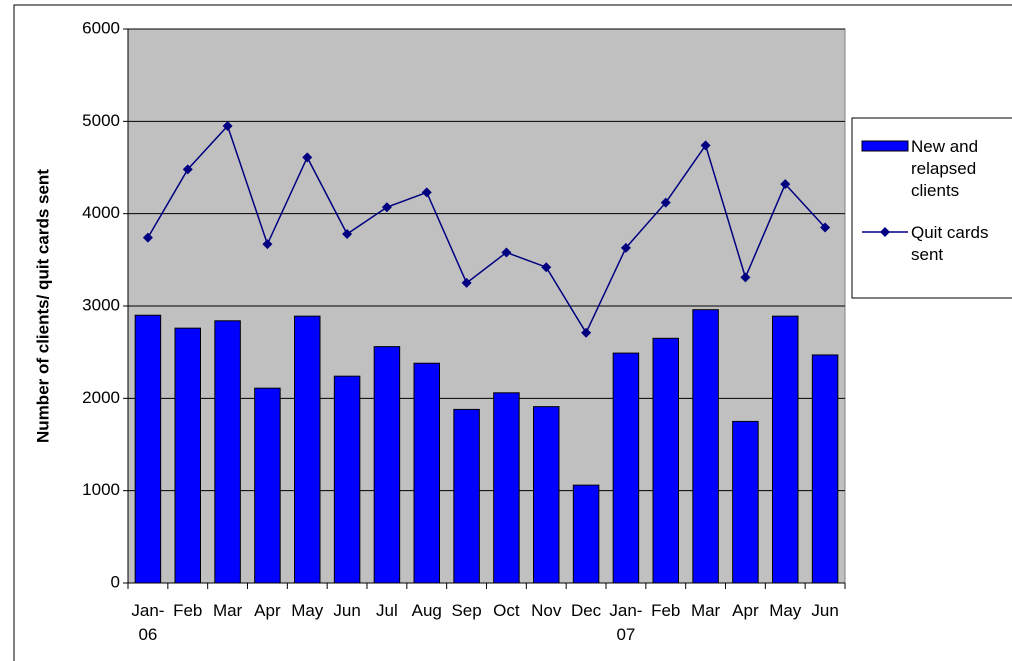 The width and height of the screenshot is (1012, 661). Describe the element at coordinates (626, 622) in the screenshot. I see `x-tick-label: Jan-07` at that location.